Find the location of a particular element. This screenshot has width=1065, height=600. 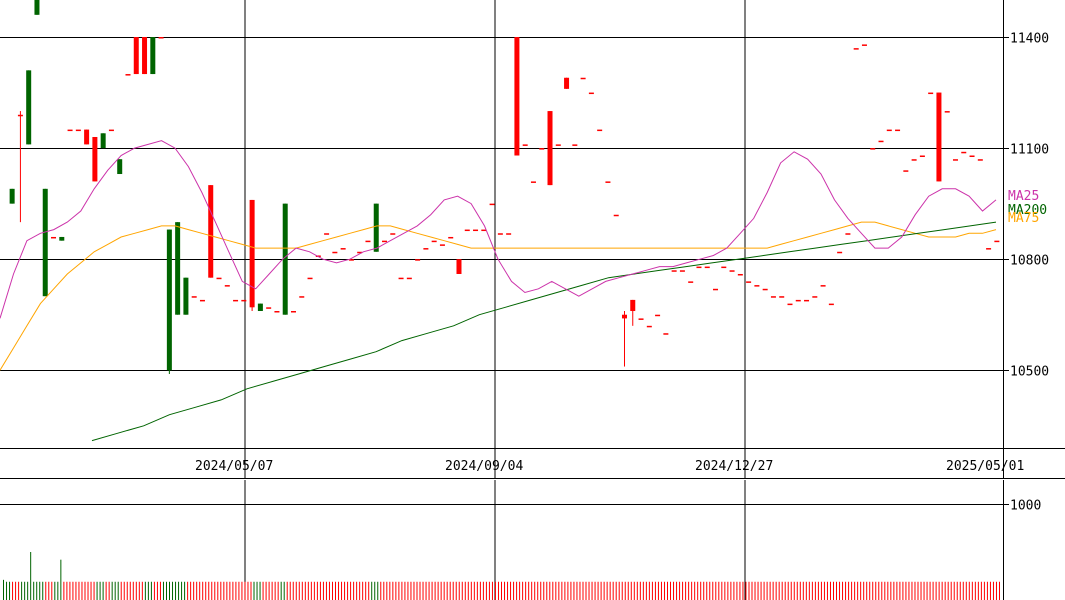

date-tick-label: 2025/05/01 is located at coordinates (985, 466).